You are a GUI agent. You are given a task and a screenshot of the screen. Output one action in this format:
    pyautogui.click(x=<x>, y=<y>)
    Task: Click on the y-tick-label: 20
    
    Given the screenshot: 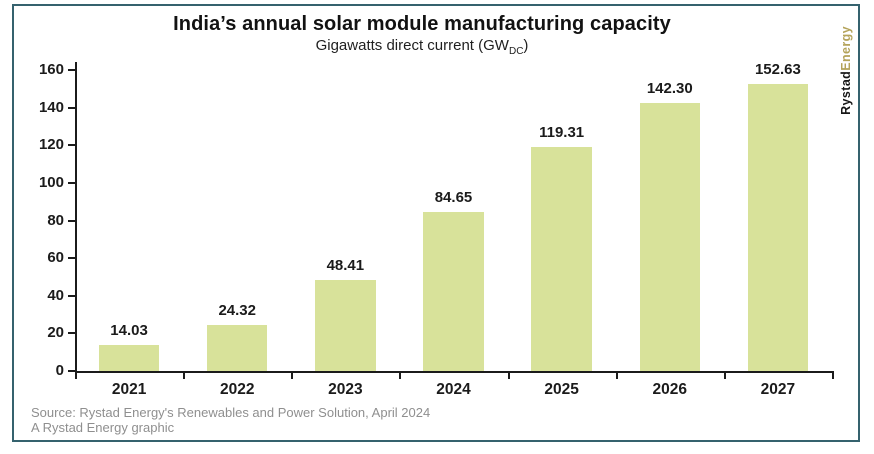 What is the action you would take?
    pyautogui.click(x=55, y=333)
    